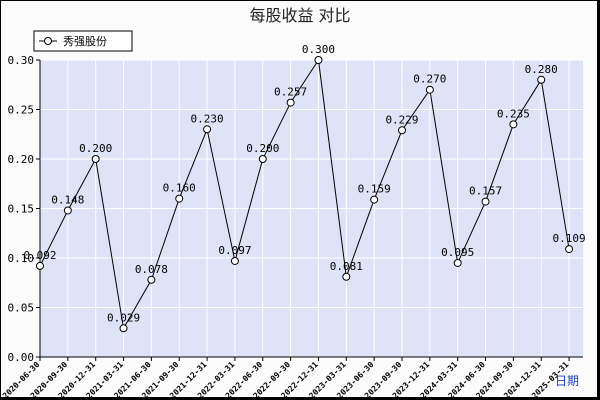  I want to click on y-tick-label: 0.05, so click(21, 308).